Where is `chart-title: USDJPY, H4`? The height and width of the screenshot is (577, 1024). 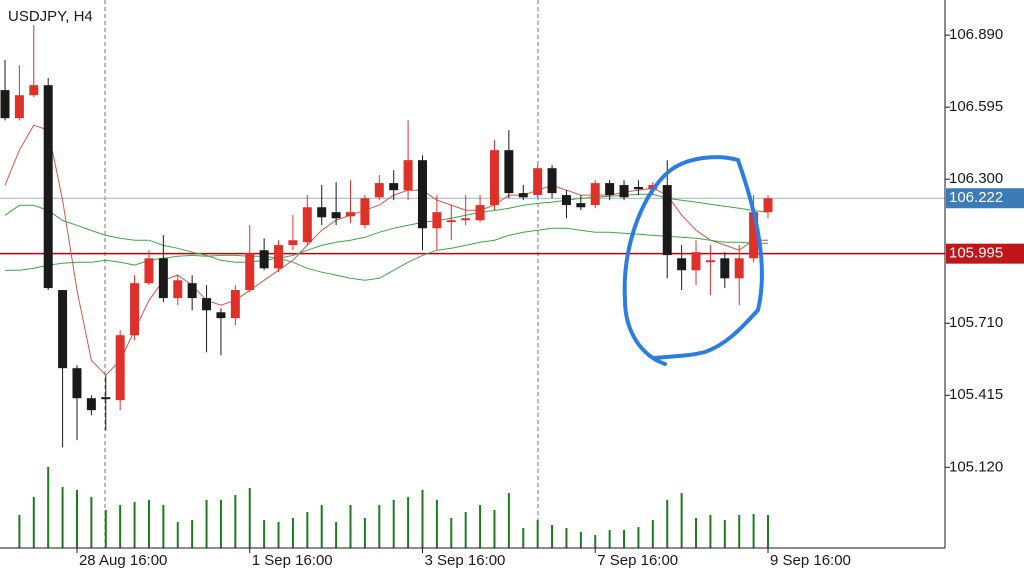
chart-title: USDJPY, H4 is located at coordinates (50, 16).